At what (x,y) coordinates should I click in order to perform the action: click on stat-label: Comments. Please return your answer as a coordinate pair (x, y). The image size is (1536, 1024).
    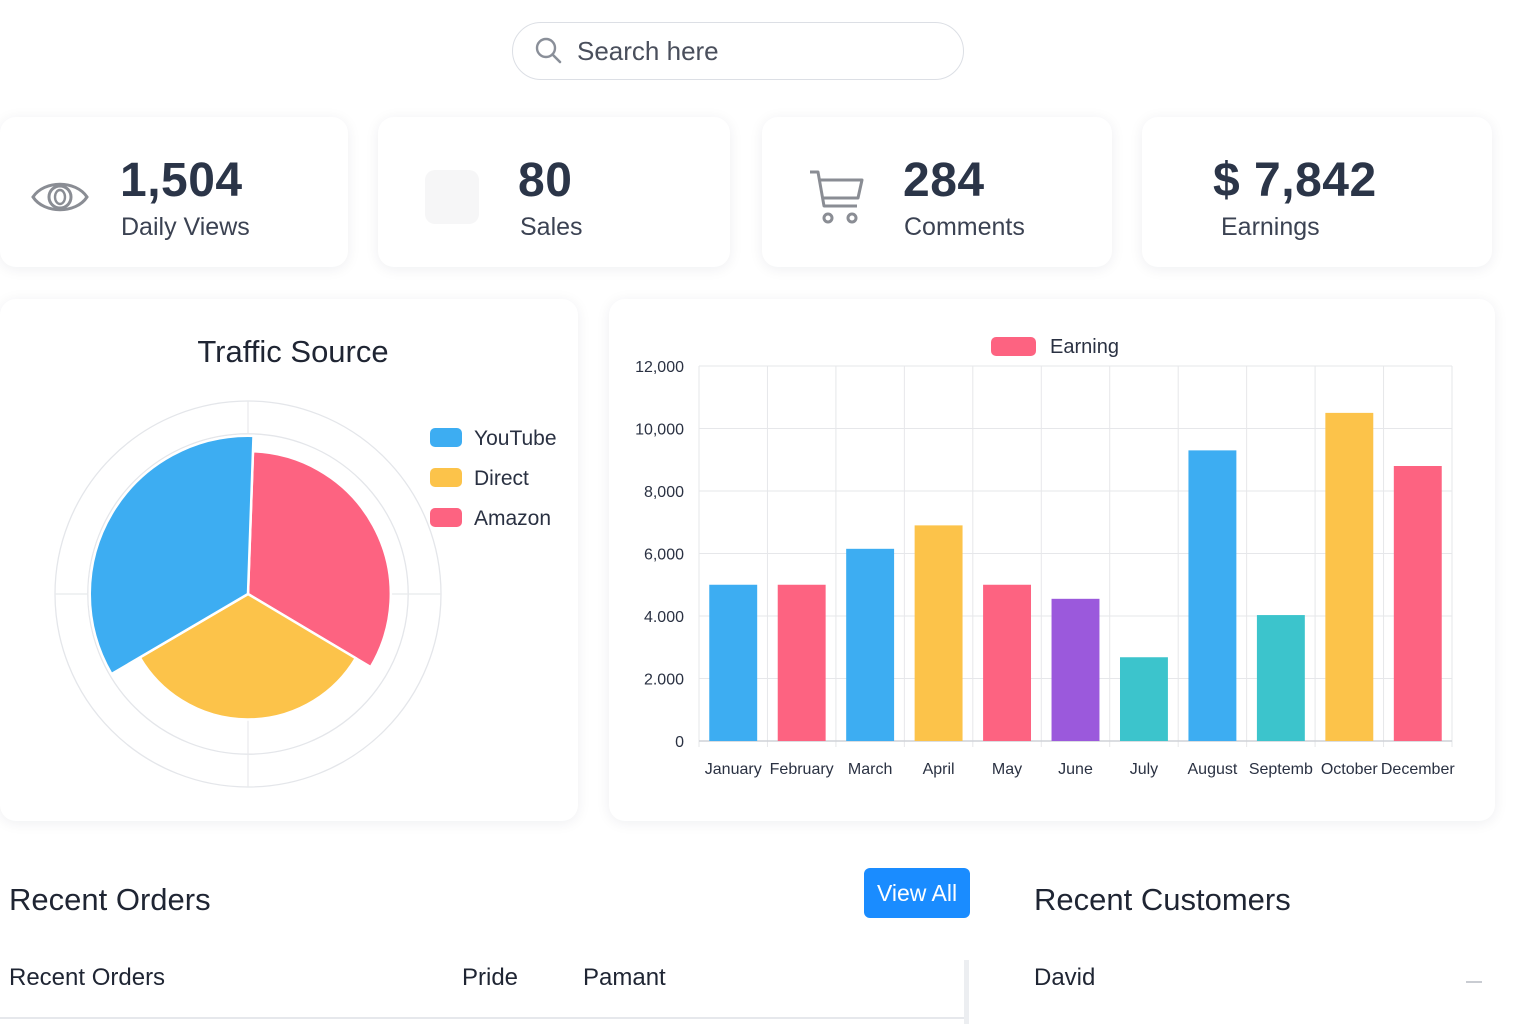
    Looking at the image, I should click on (964, 227).